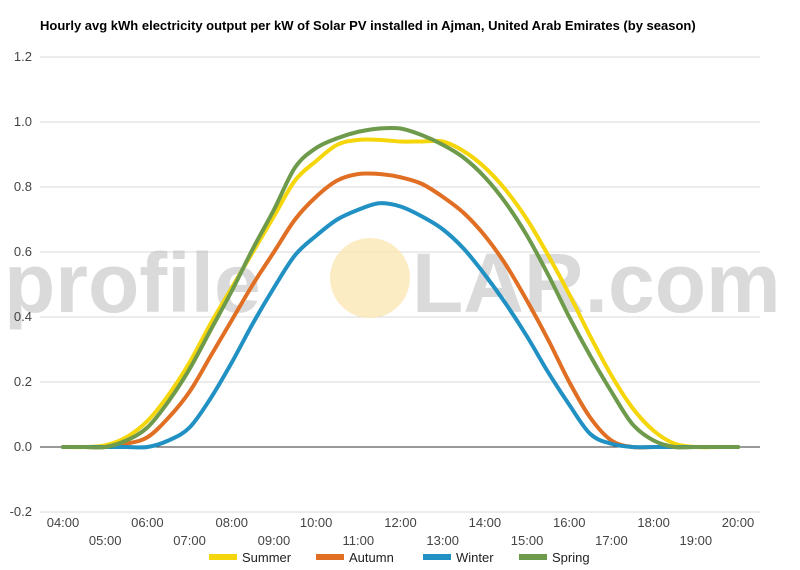  What do you see at coordinates (485, 522) in the screenshot?
I see `x-tick-label: 14:00` at bounding box center [485, 522].